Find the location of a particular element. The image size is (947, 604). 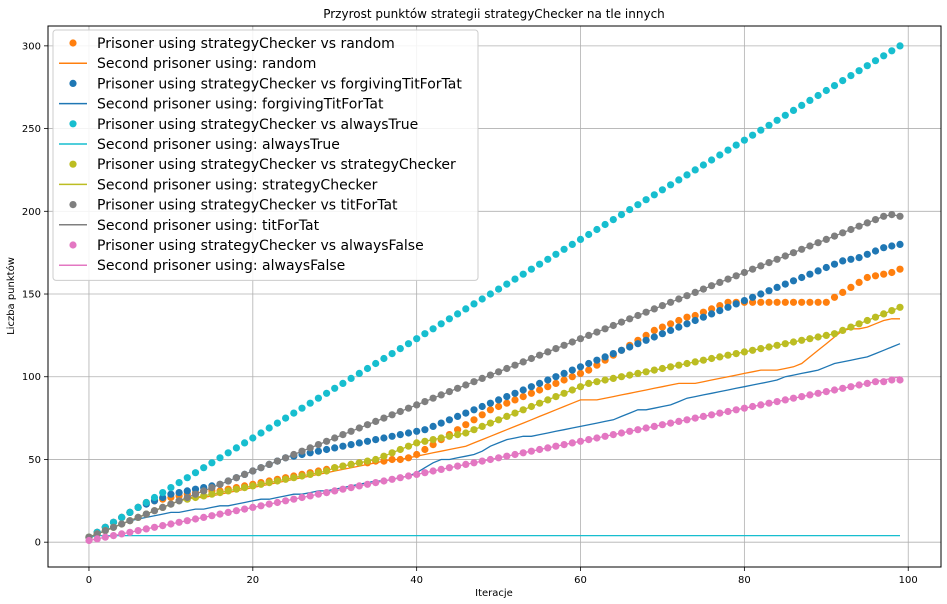

x-tick-label: 40 is located at coordinates (416, 580).